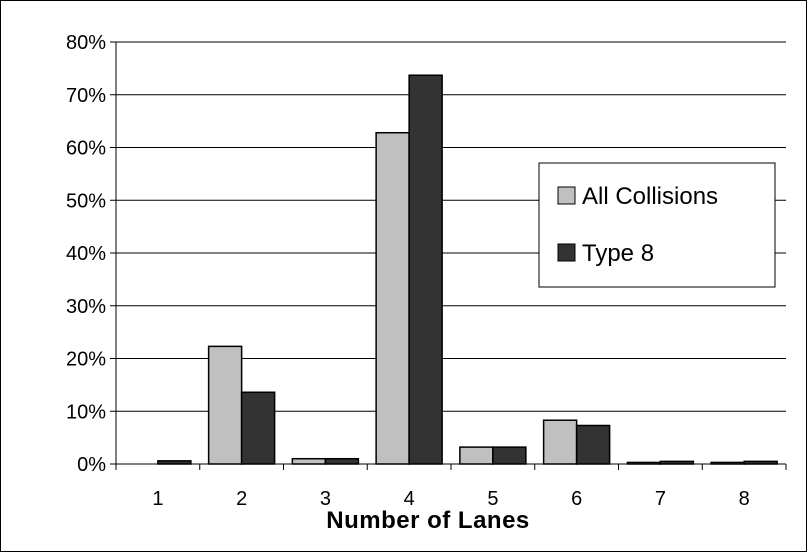 This screenshot has width=807, height=553. What do you see at coordinates (86, 412) in the screenshot?
I see `y-tick-label: 10%` at bounding box center [86, 412].